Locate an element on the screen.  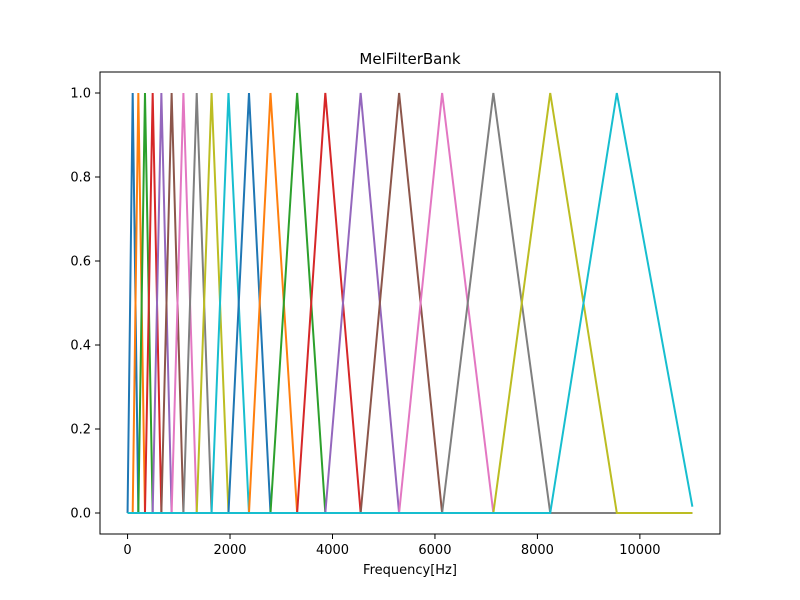
y-tick-label: 0.4 is located at coordinates (80, 346).